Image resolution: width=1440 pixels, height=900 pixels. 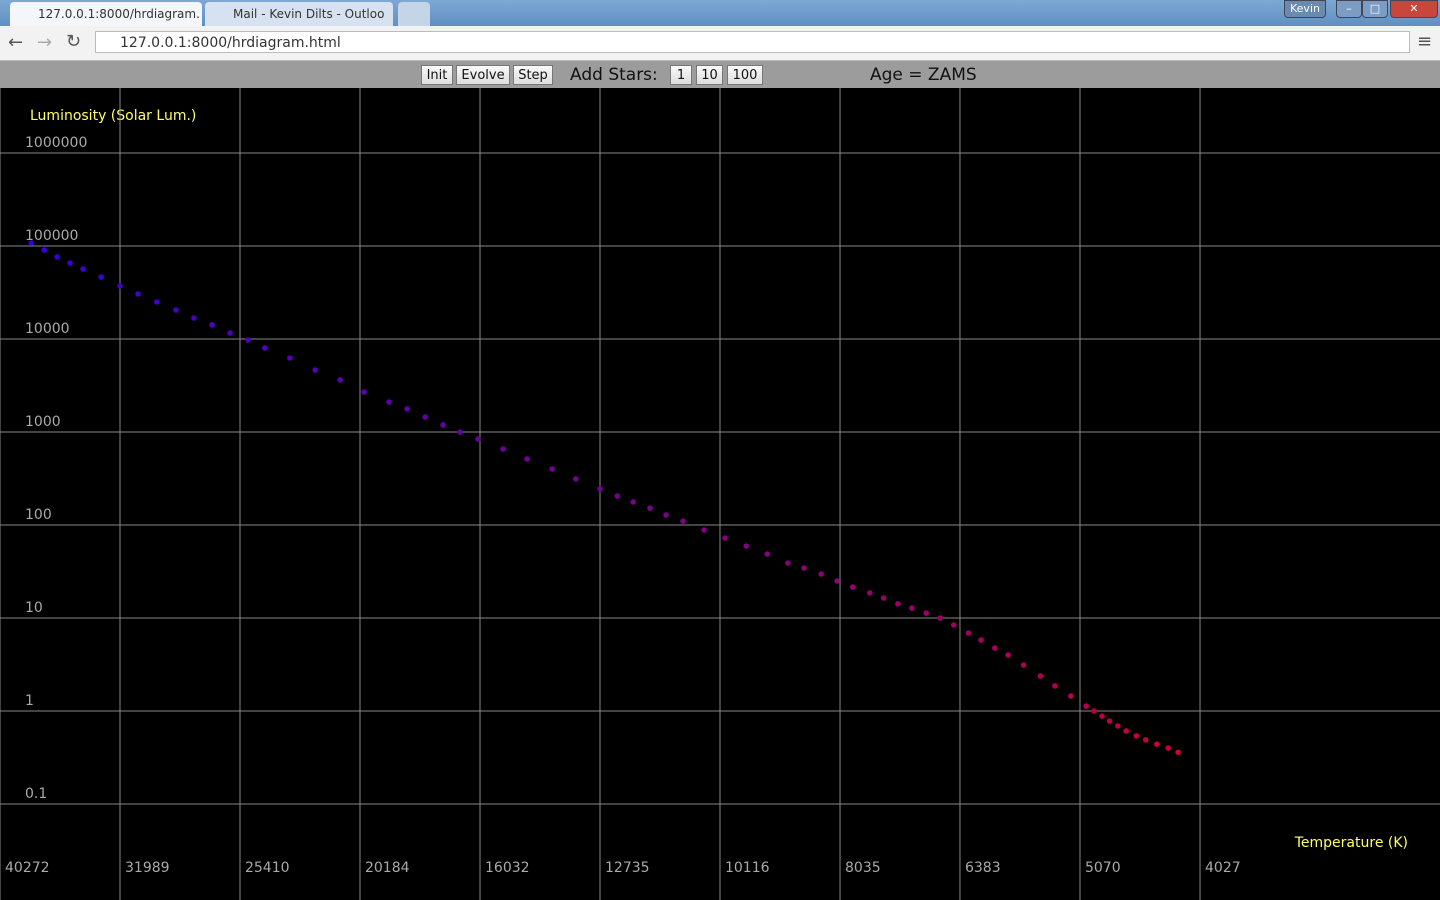 I want to click on tab: 127.0.0.1:8000/hrdiagram., so click(x=106, y=14).